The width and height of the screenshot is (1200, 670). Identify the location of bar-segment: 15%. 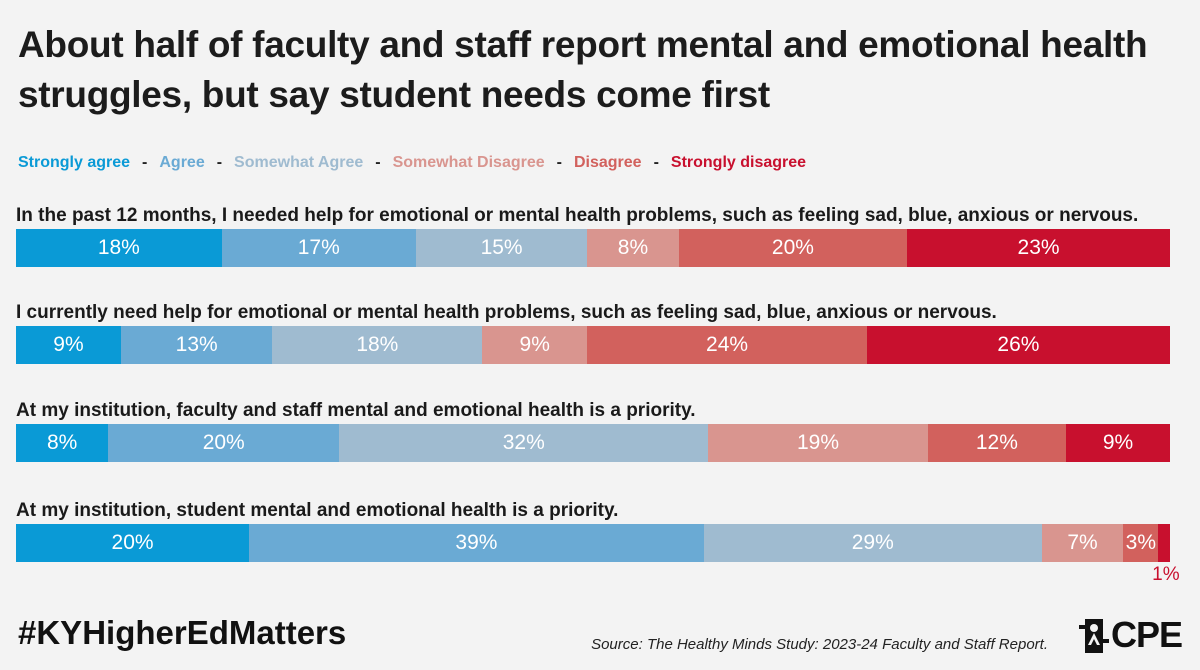
(501, 248).